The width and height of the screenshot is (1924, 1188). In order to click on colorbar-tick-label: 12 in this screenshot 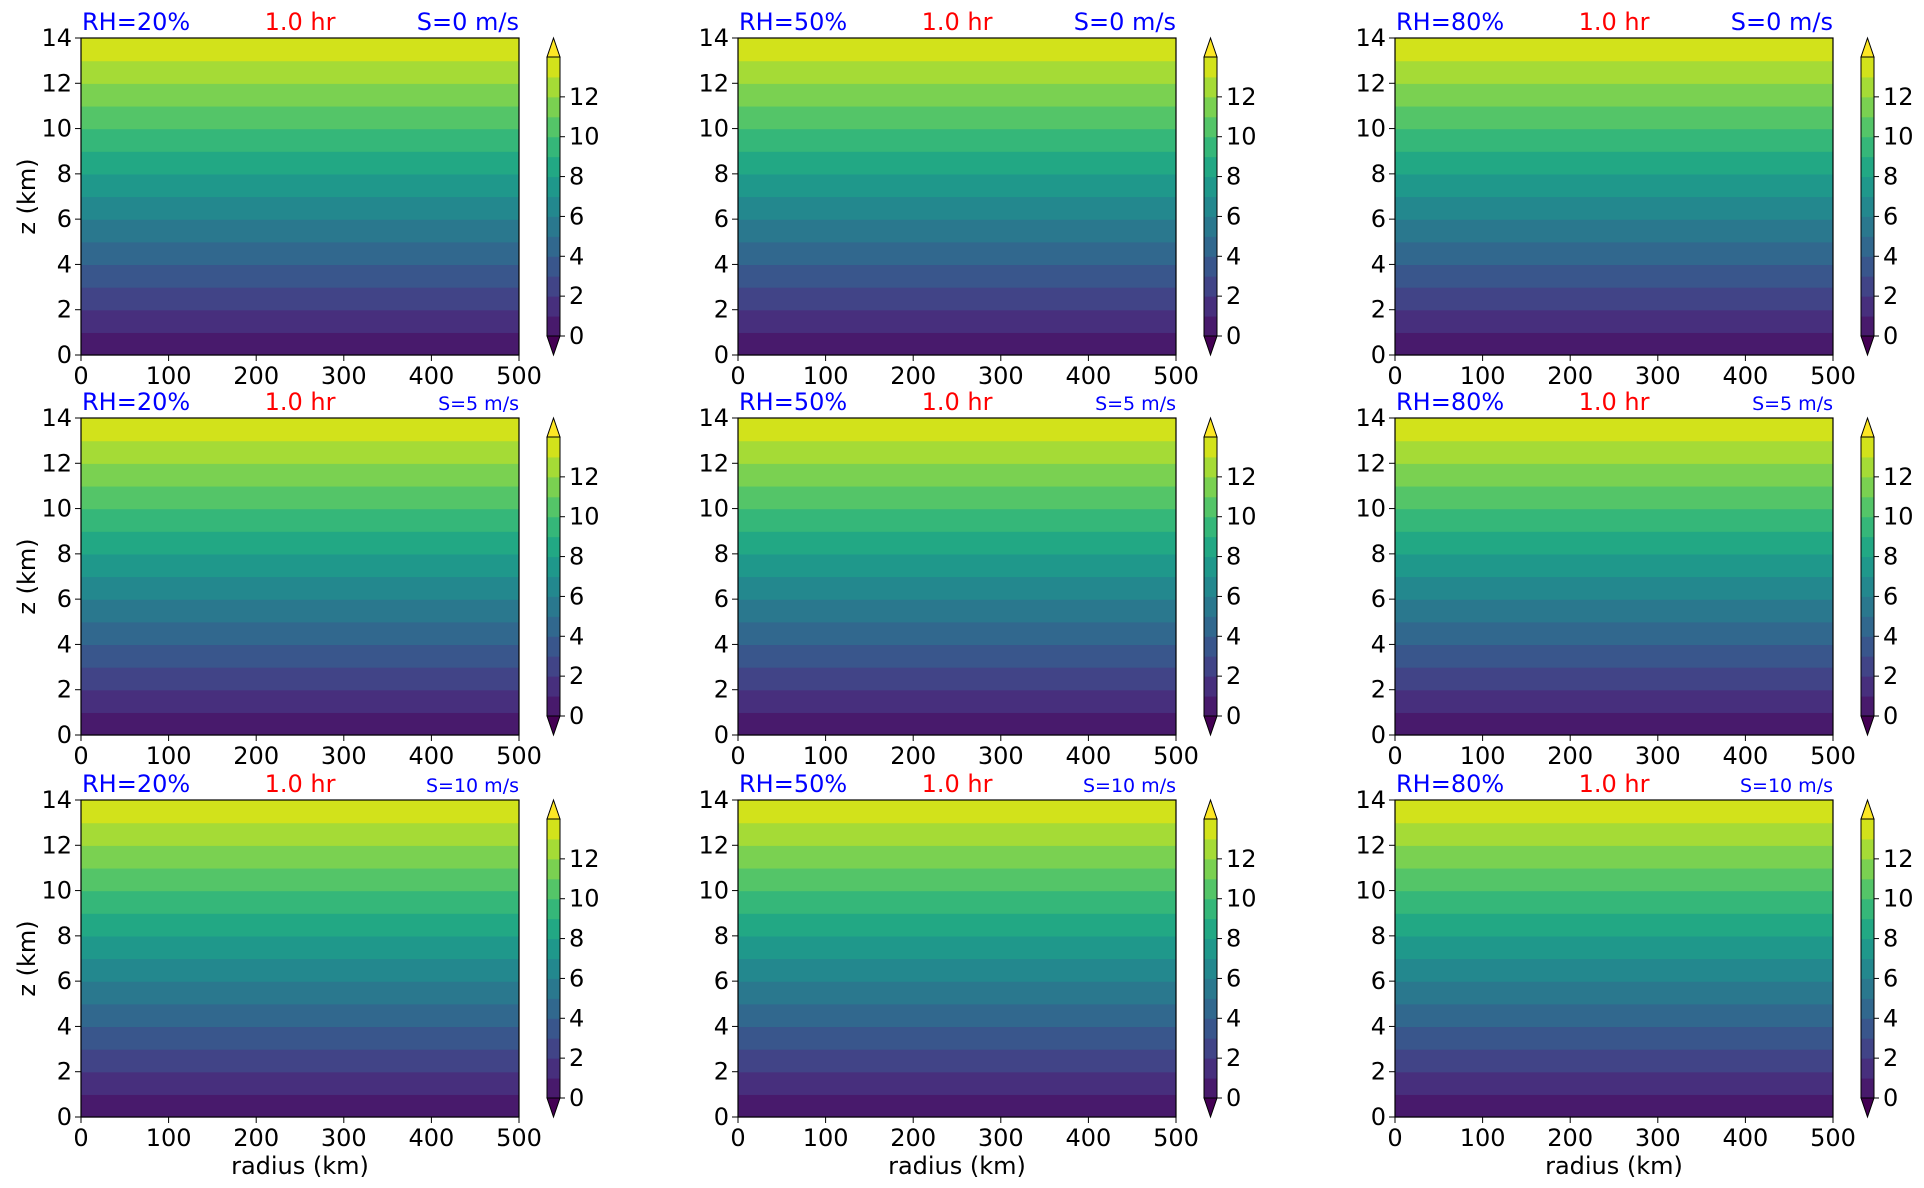, I will do `click(584, 859)`.